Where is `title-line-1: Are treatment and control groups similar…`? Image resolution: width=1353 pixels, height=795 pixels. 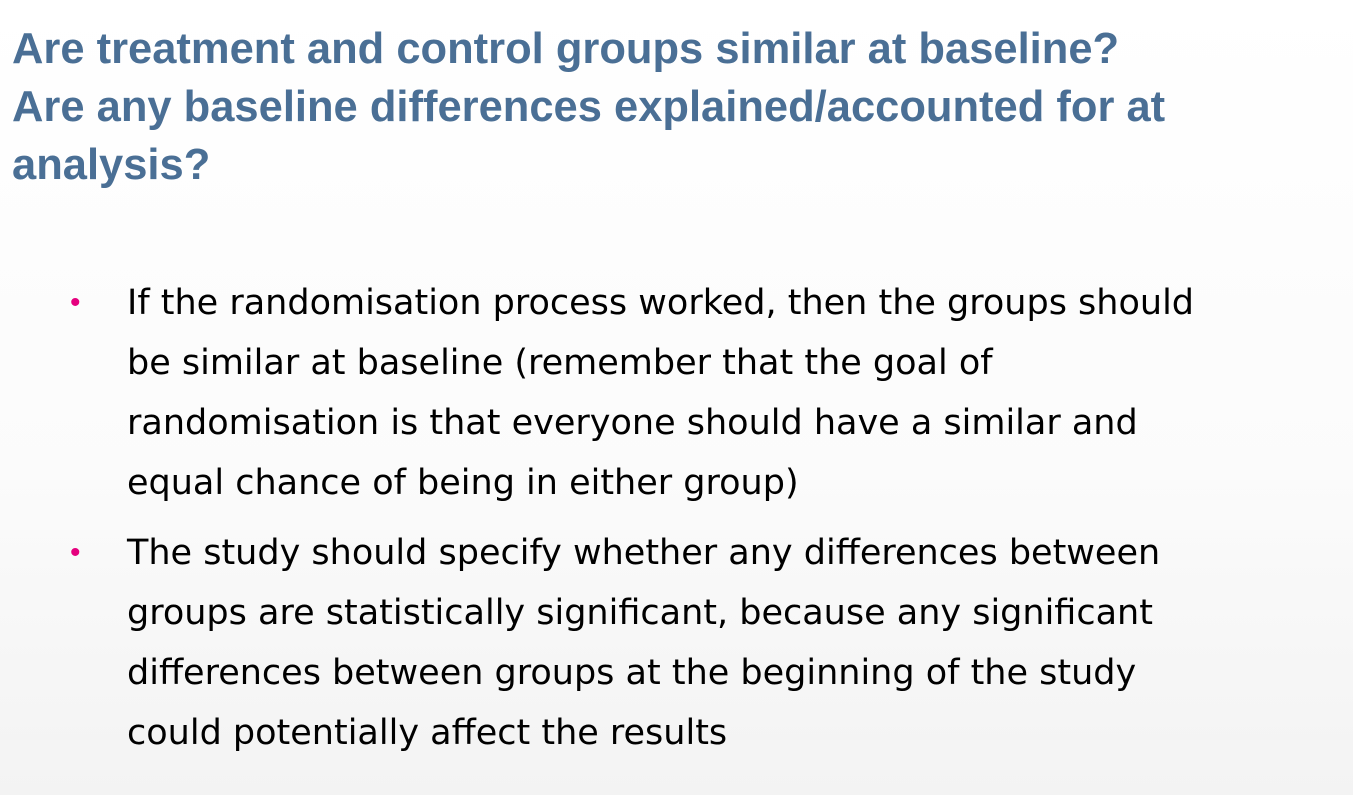
title-line-1: Are treatment and control groups similar… is located at coordinates (566, 49).